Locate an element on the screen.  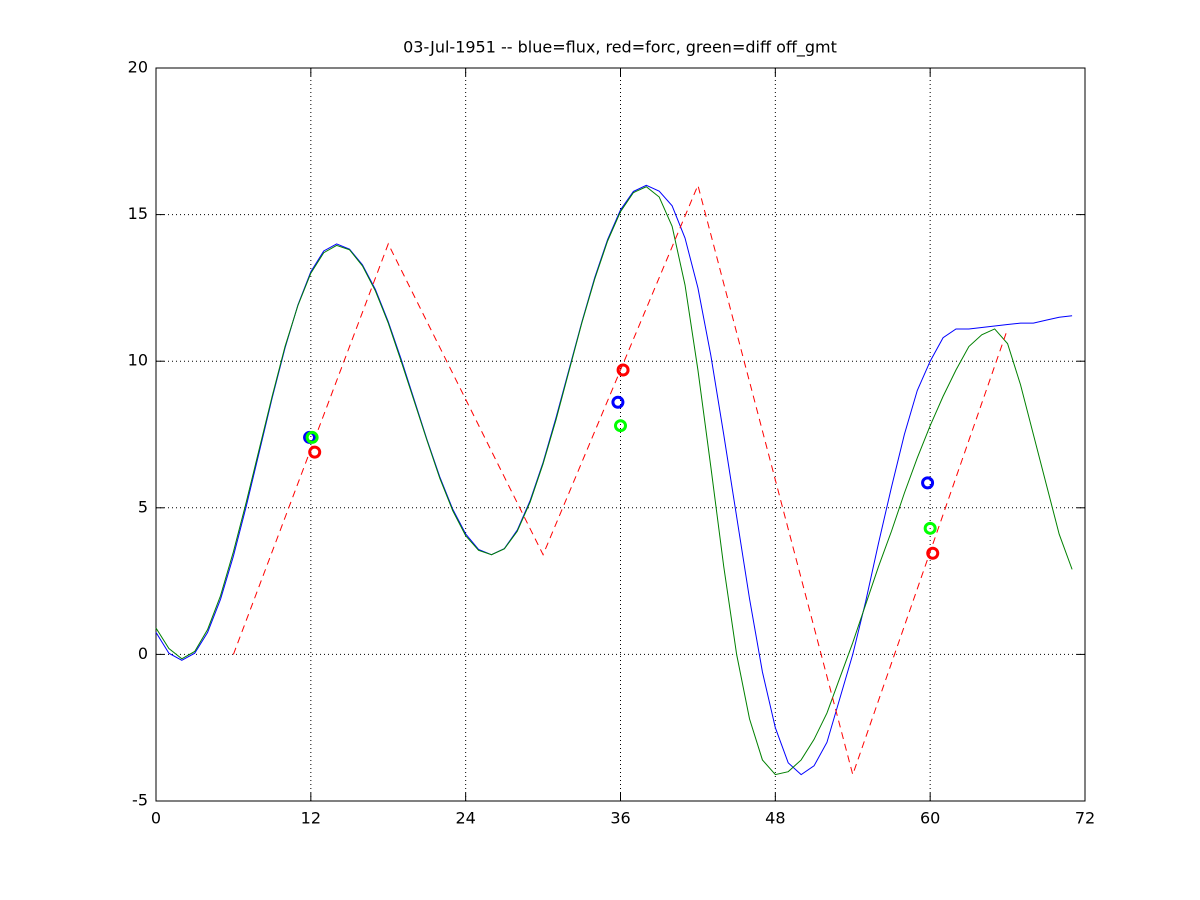
y-tick-label: 5 is located at coordinates (143, 506).